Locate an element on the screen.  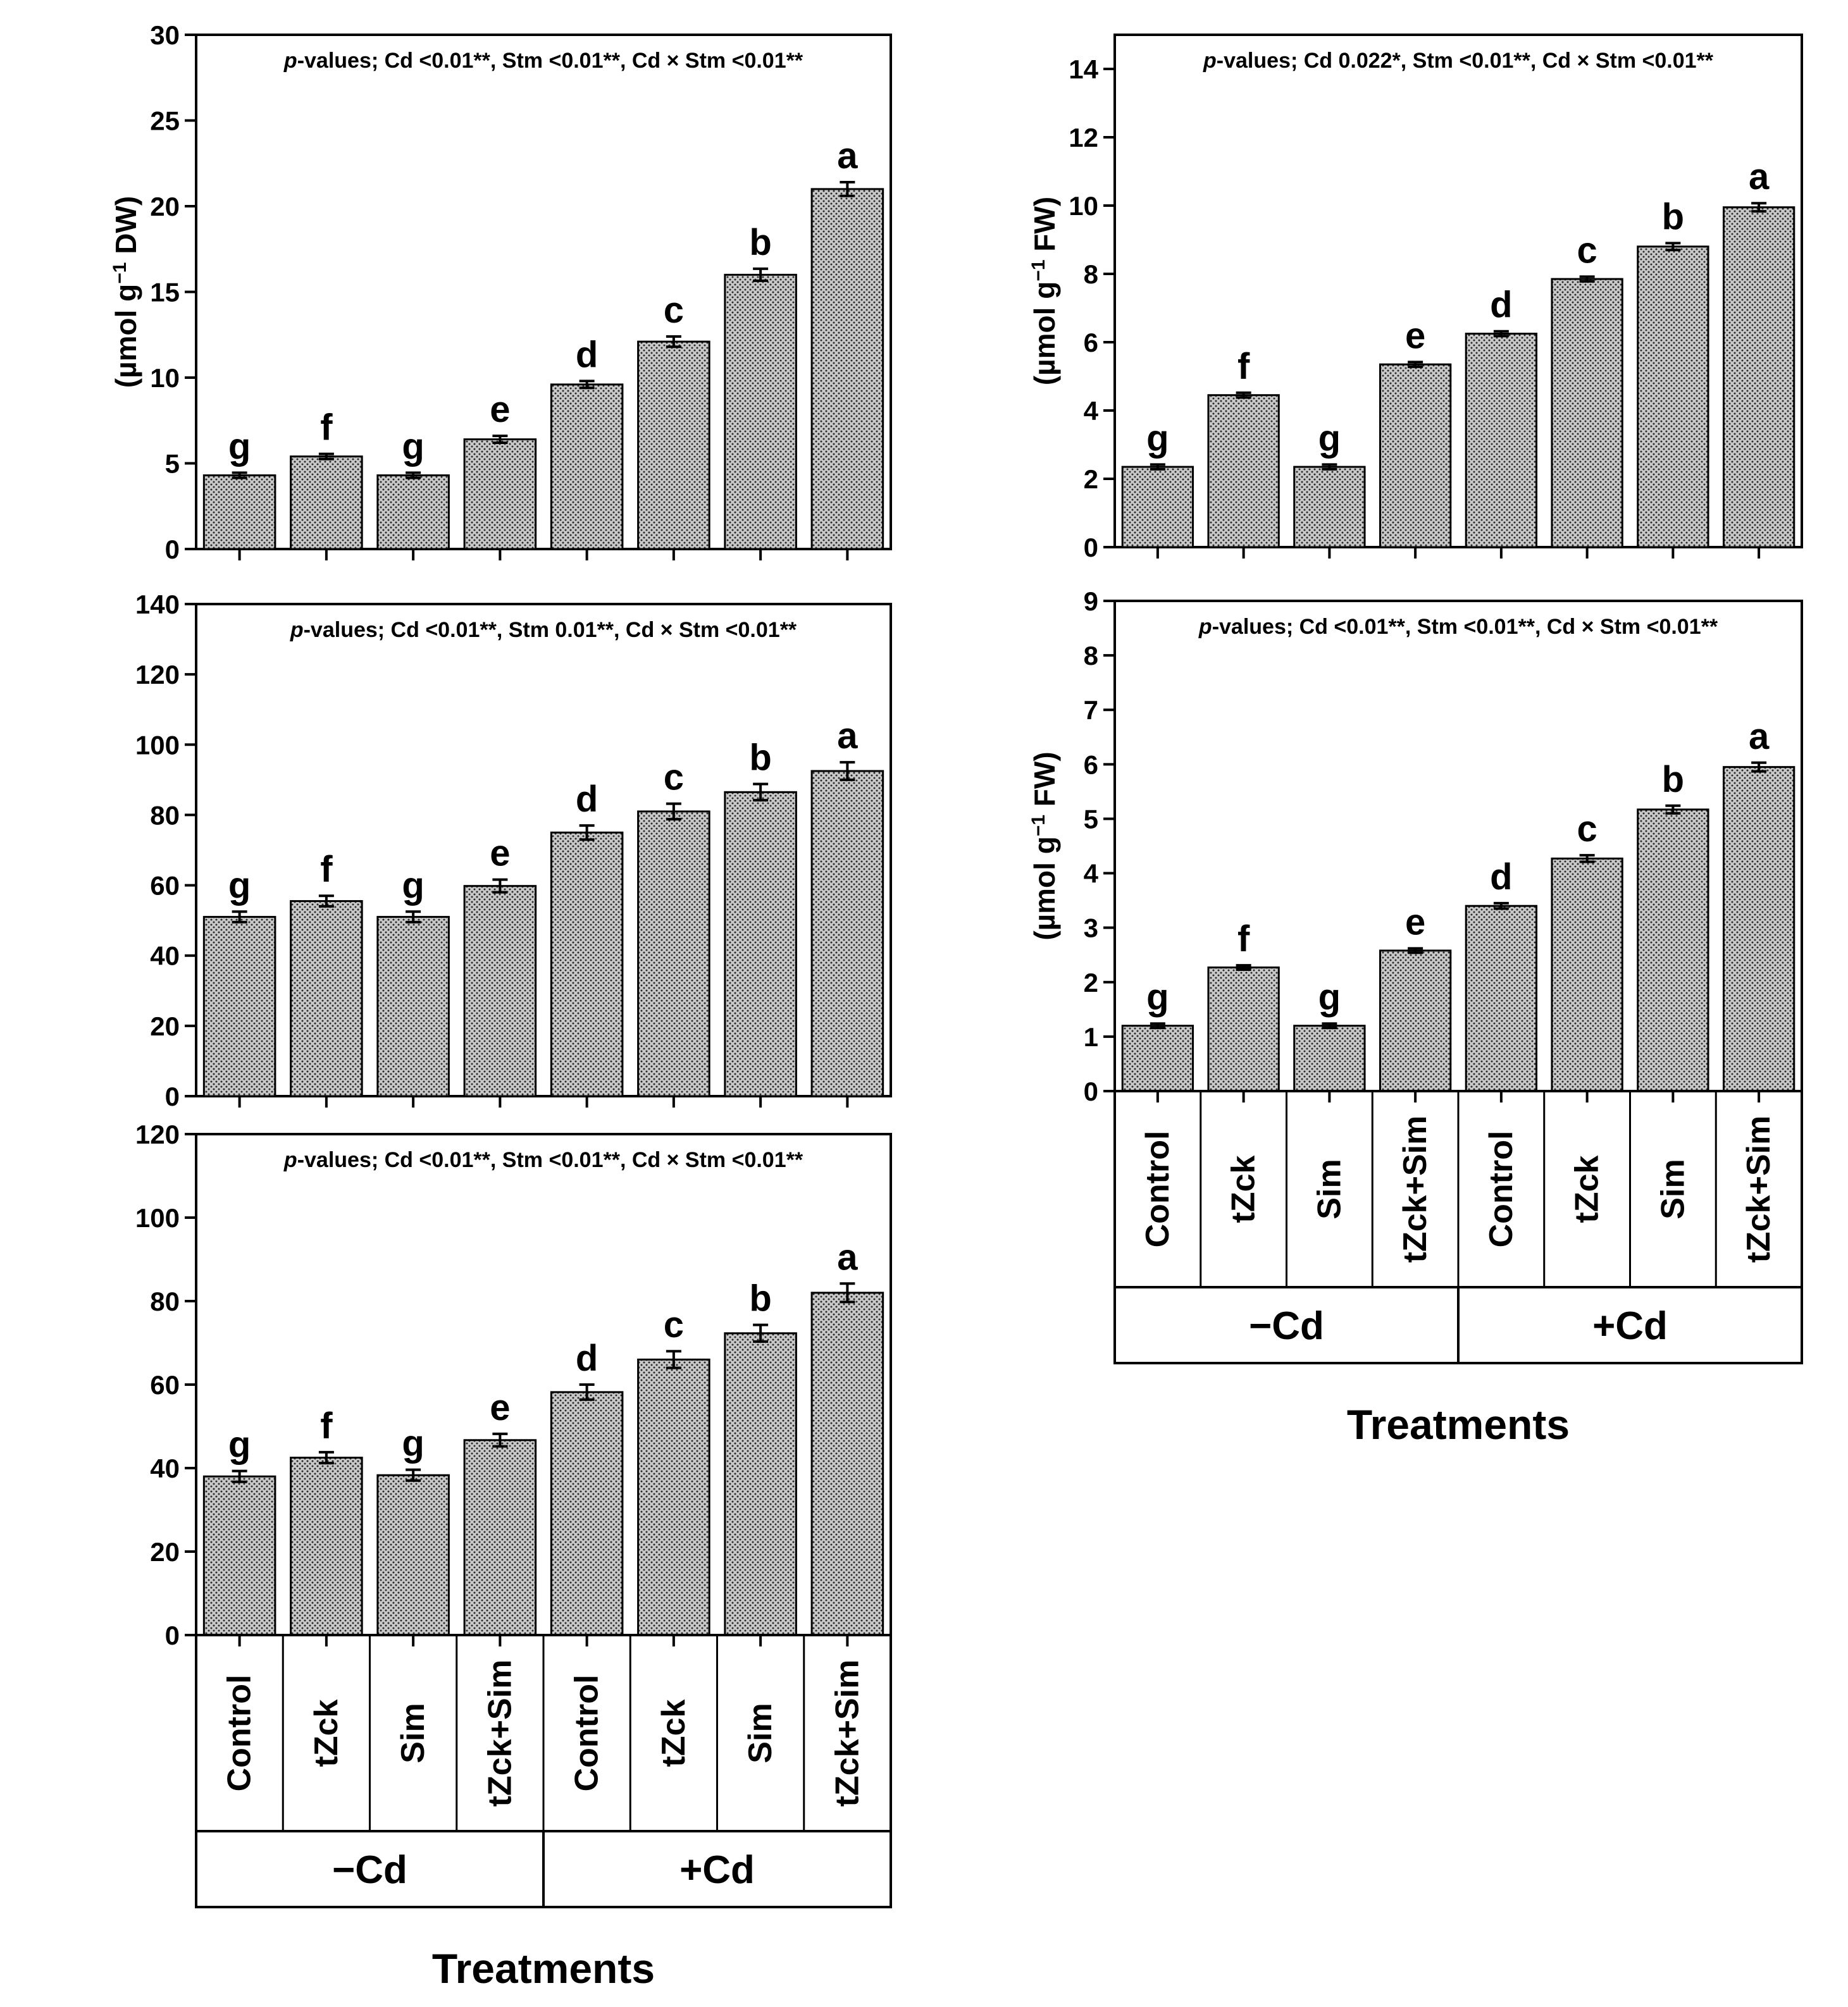
y-tick-label: 8 is located at coordinates (1091, 274).